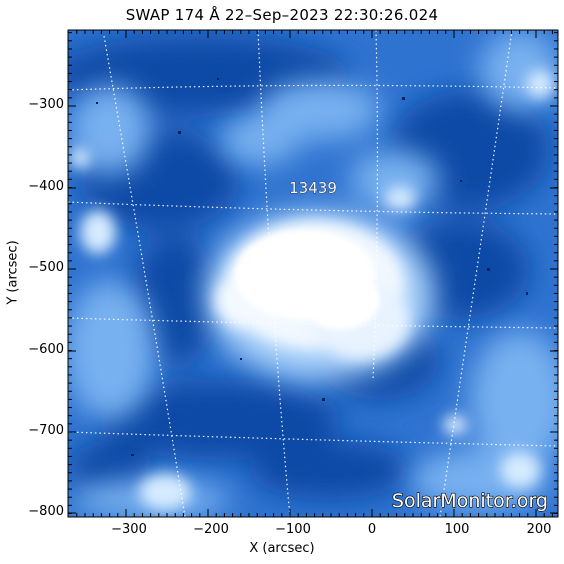 The width and height of the screenshot is (564, 564). I want to click on y-axis-label: Y (arcsec), so click(13, 272).